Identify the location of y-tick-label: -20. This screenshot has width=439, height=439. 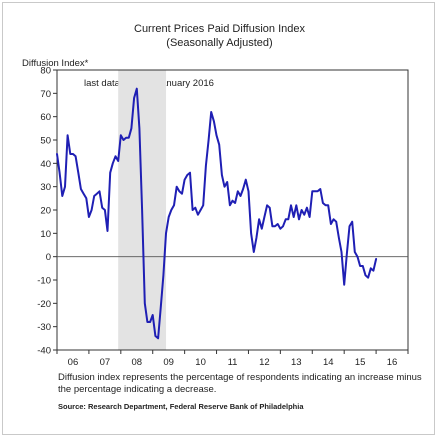
(44, 304).